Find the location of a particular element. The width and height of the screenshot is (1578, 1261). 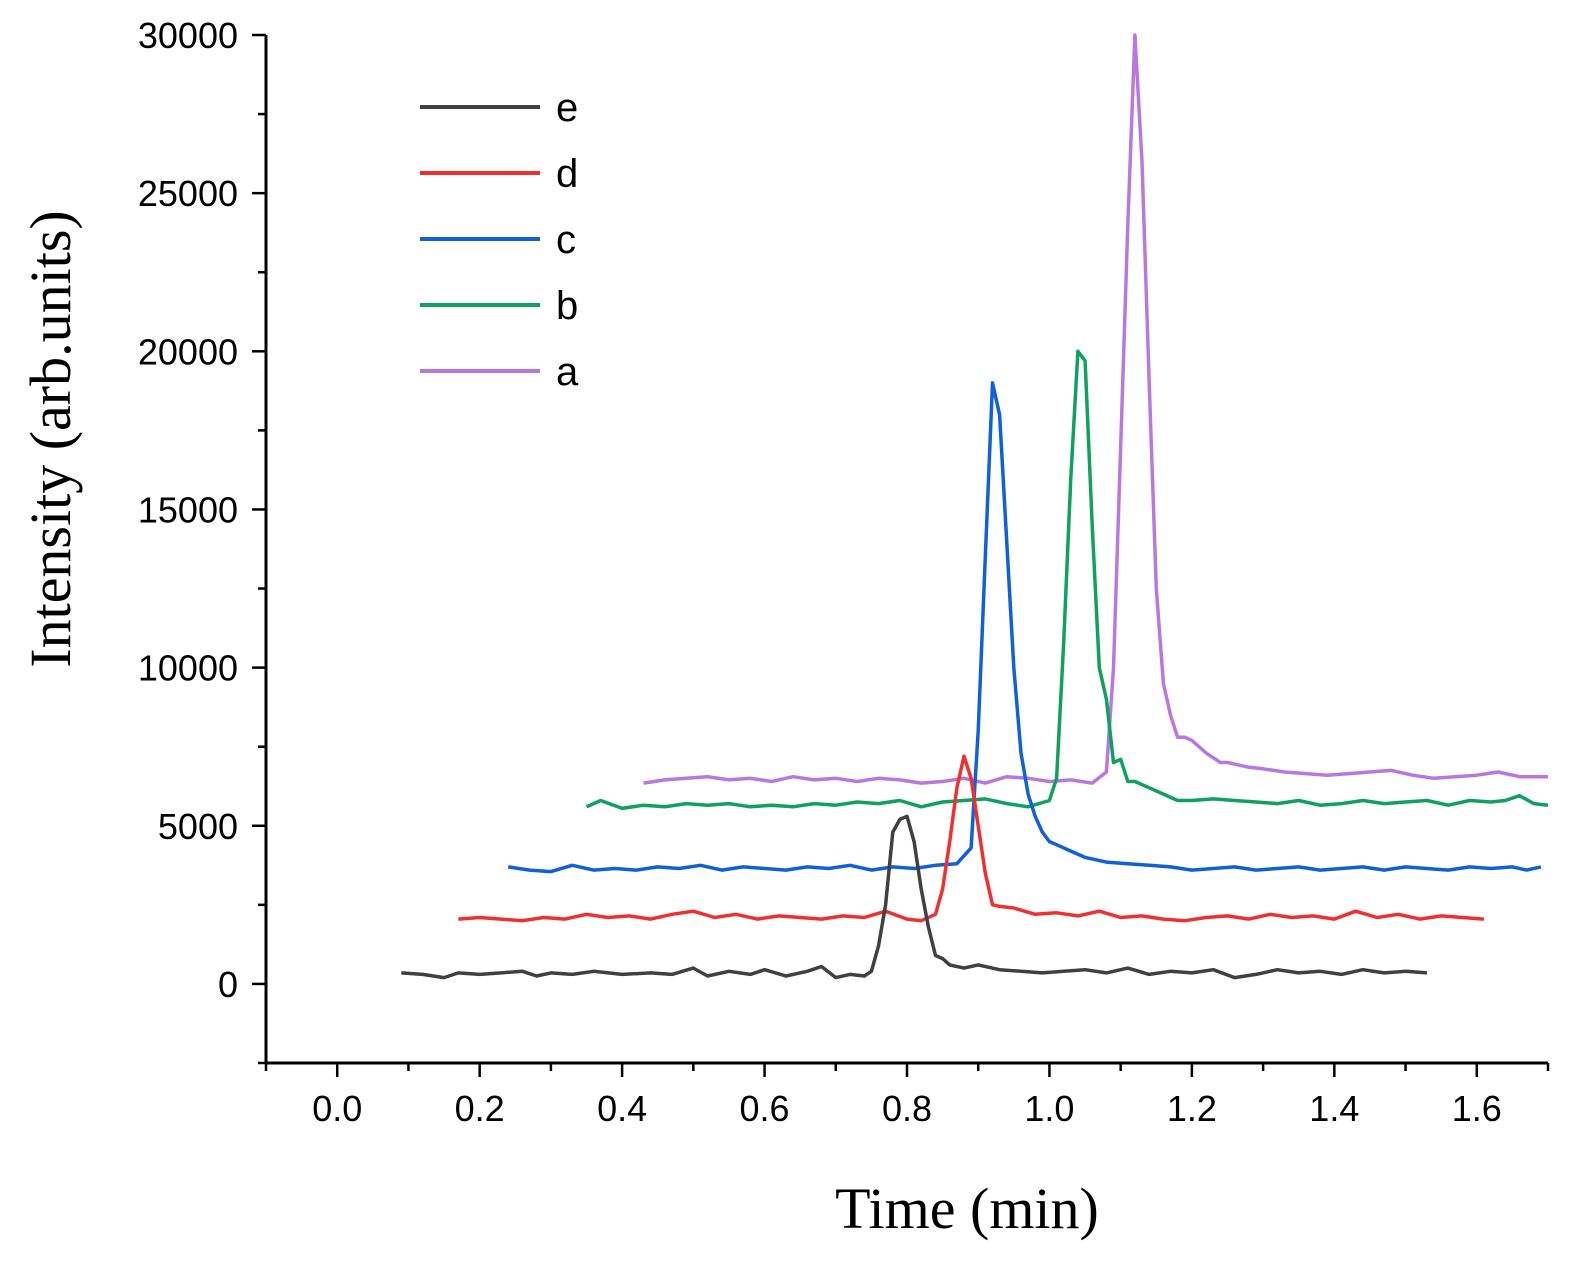

legend-label-e: e is located at coordinates (567, 108).